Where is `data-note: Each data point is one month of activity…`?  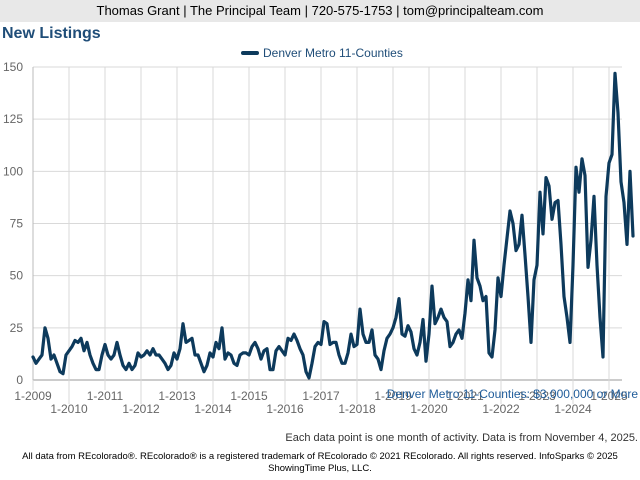
data-note: Each data point is one month of activity… is located at coordinates (461, 438).